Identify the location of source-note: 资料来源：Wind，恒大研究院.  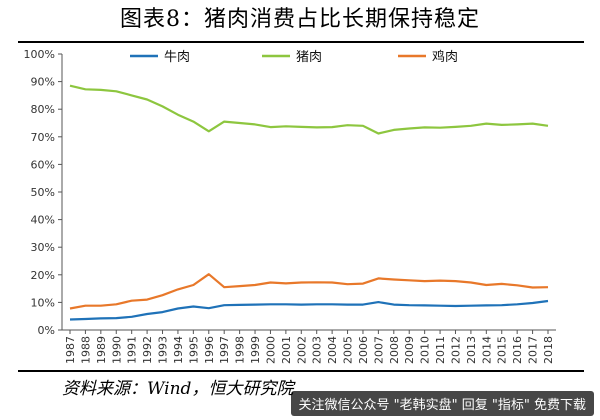
(178, 389).